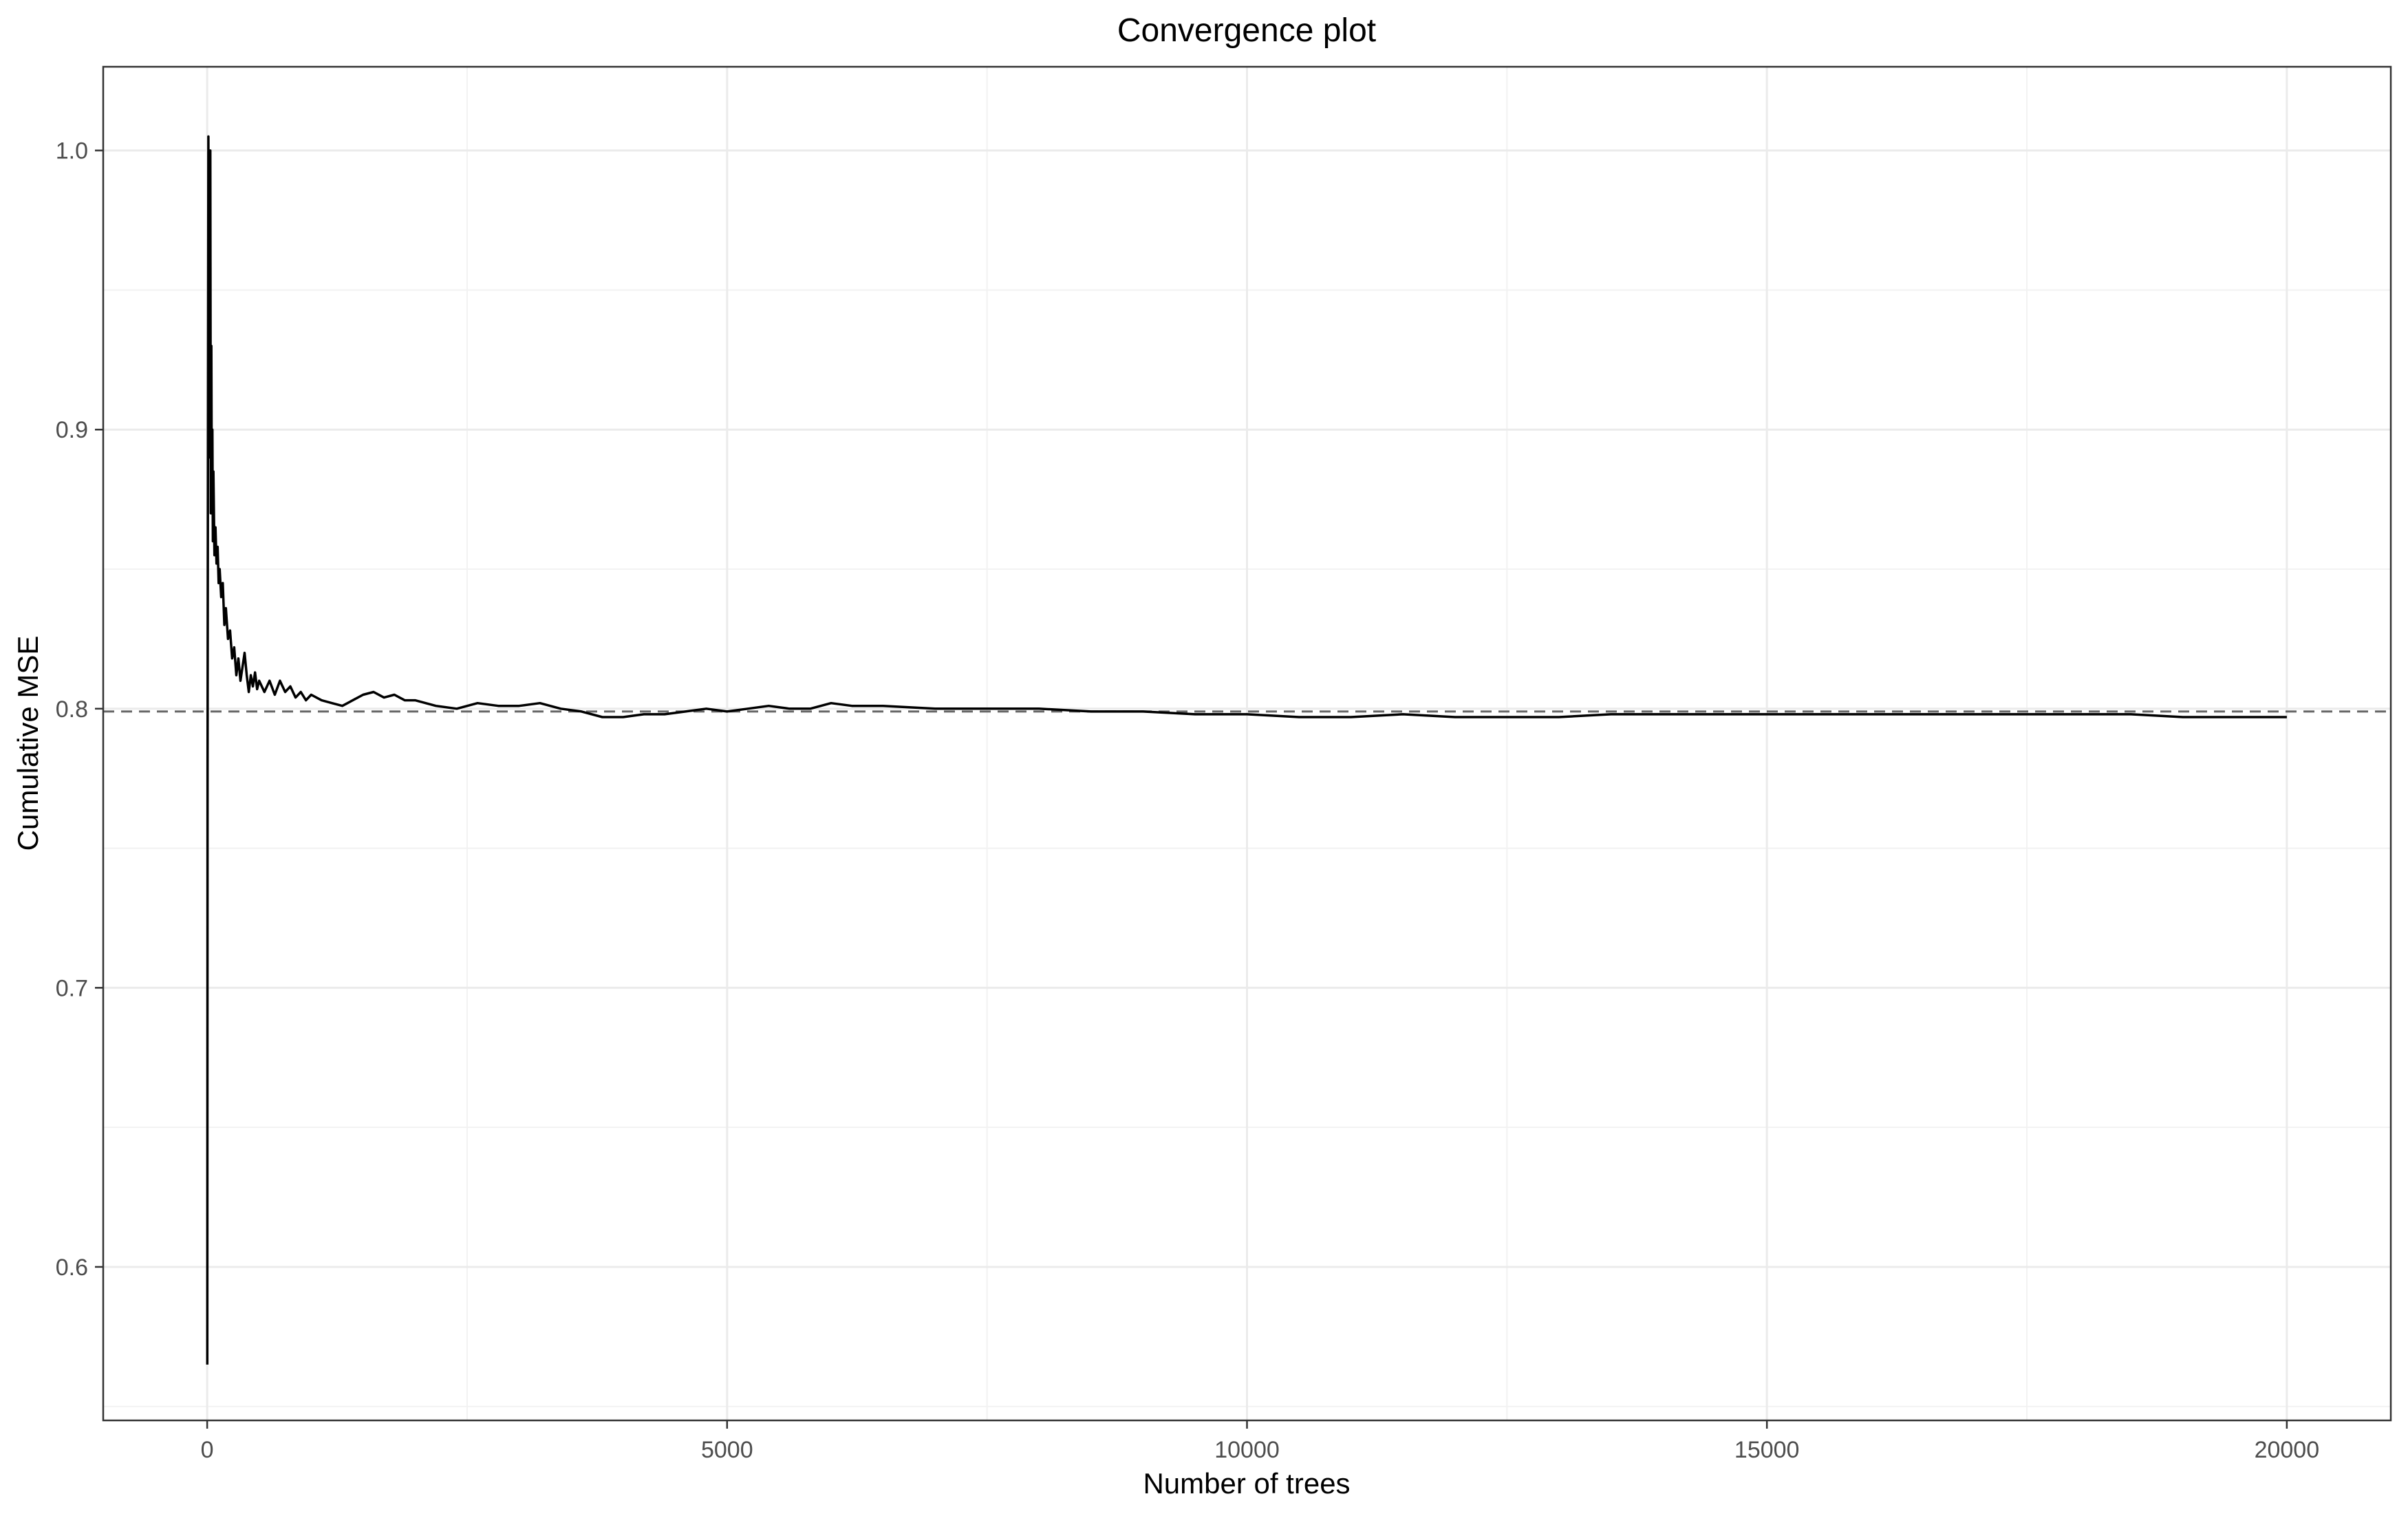 This screenshot has height=1514, width=2408. I want to click on y-axis: 0.6 0.7 0.8 0.9 1.0, so click(79, 709).